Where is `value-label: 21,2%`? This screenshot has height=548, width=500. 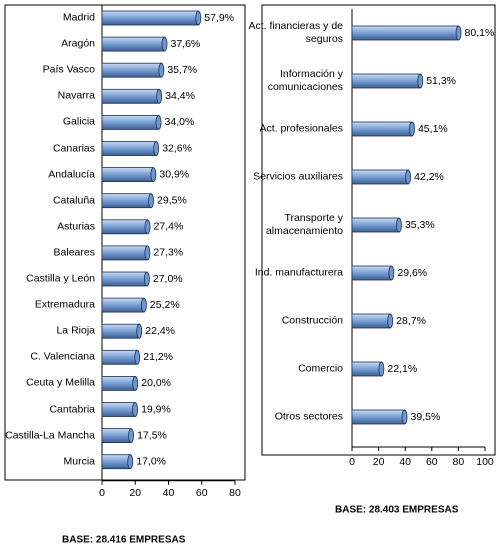 value-label: 21,2% is located at coordinates (158, 357).